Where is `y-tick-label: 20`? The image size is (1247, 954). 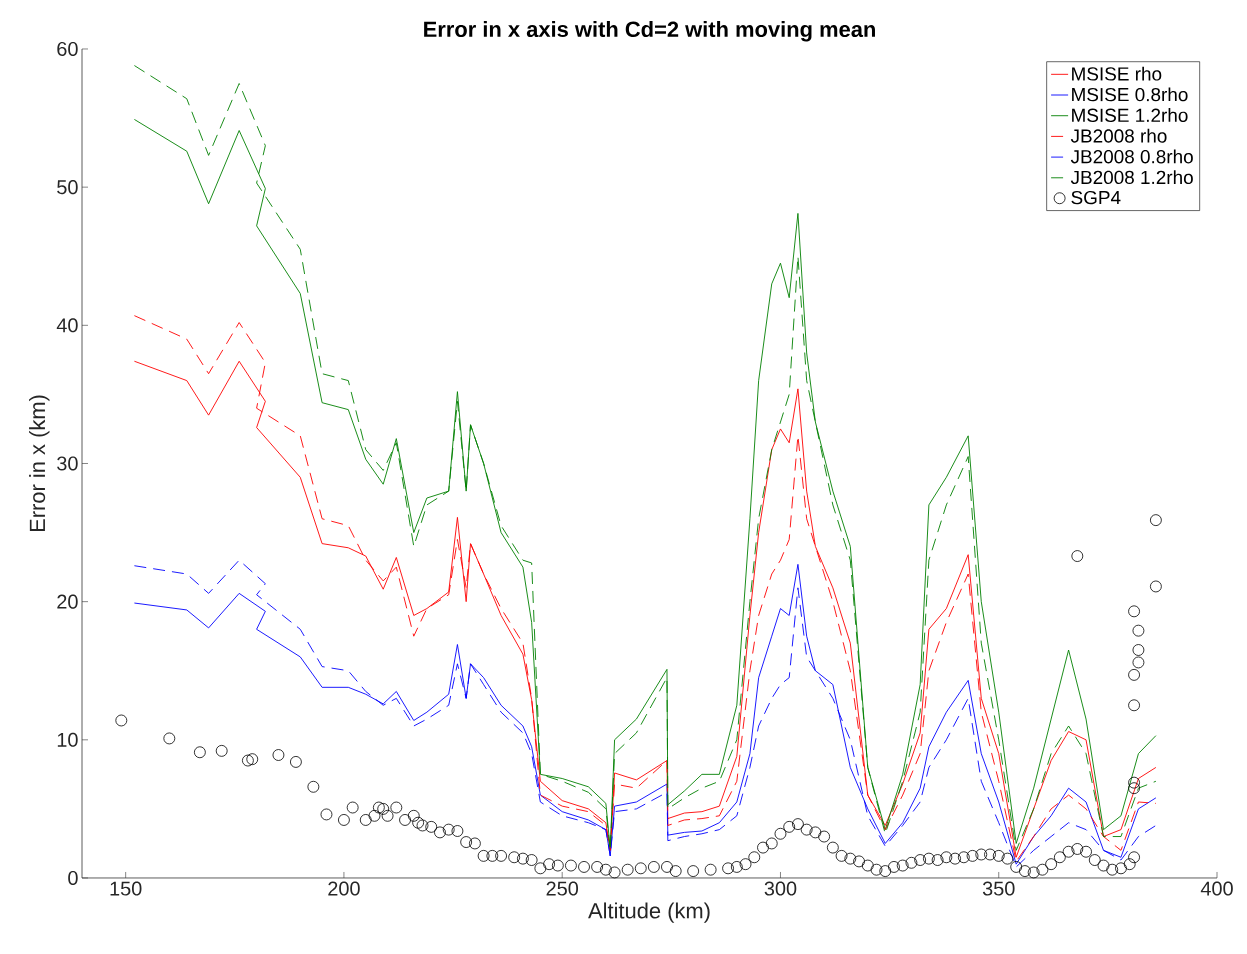 y-tick-label: 20 is located at coordinates (67, 601).